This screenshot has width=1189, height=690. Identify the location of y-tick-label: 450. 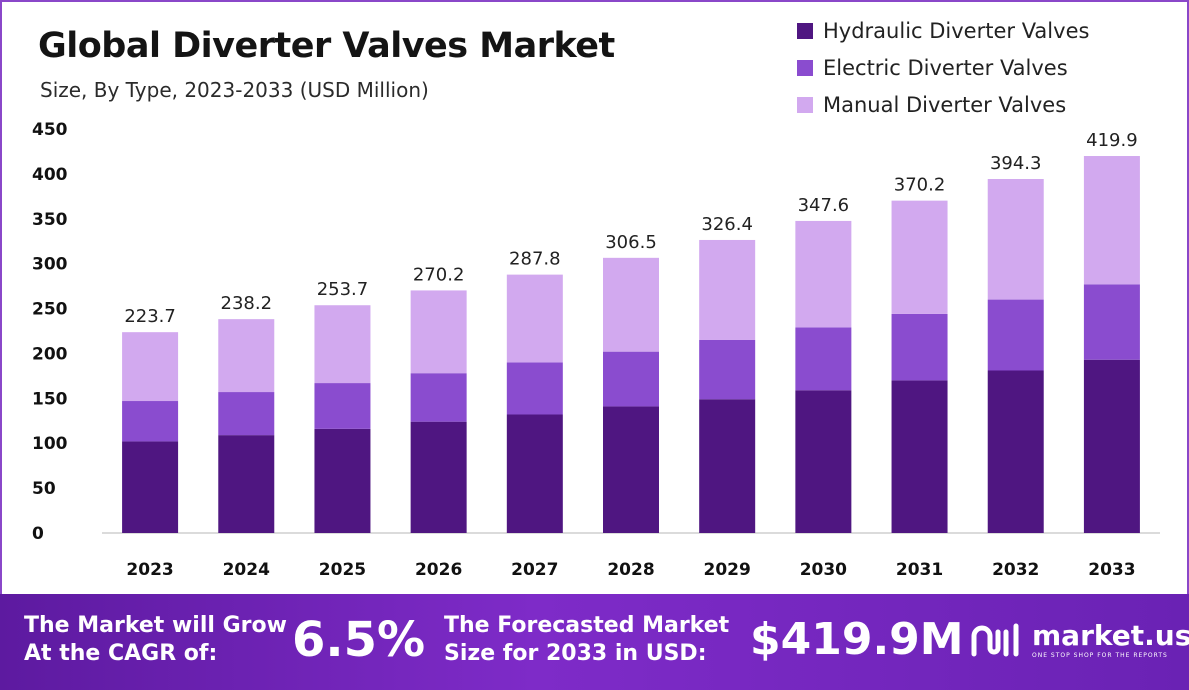
(50, 130).